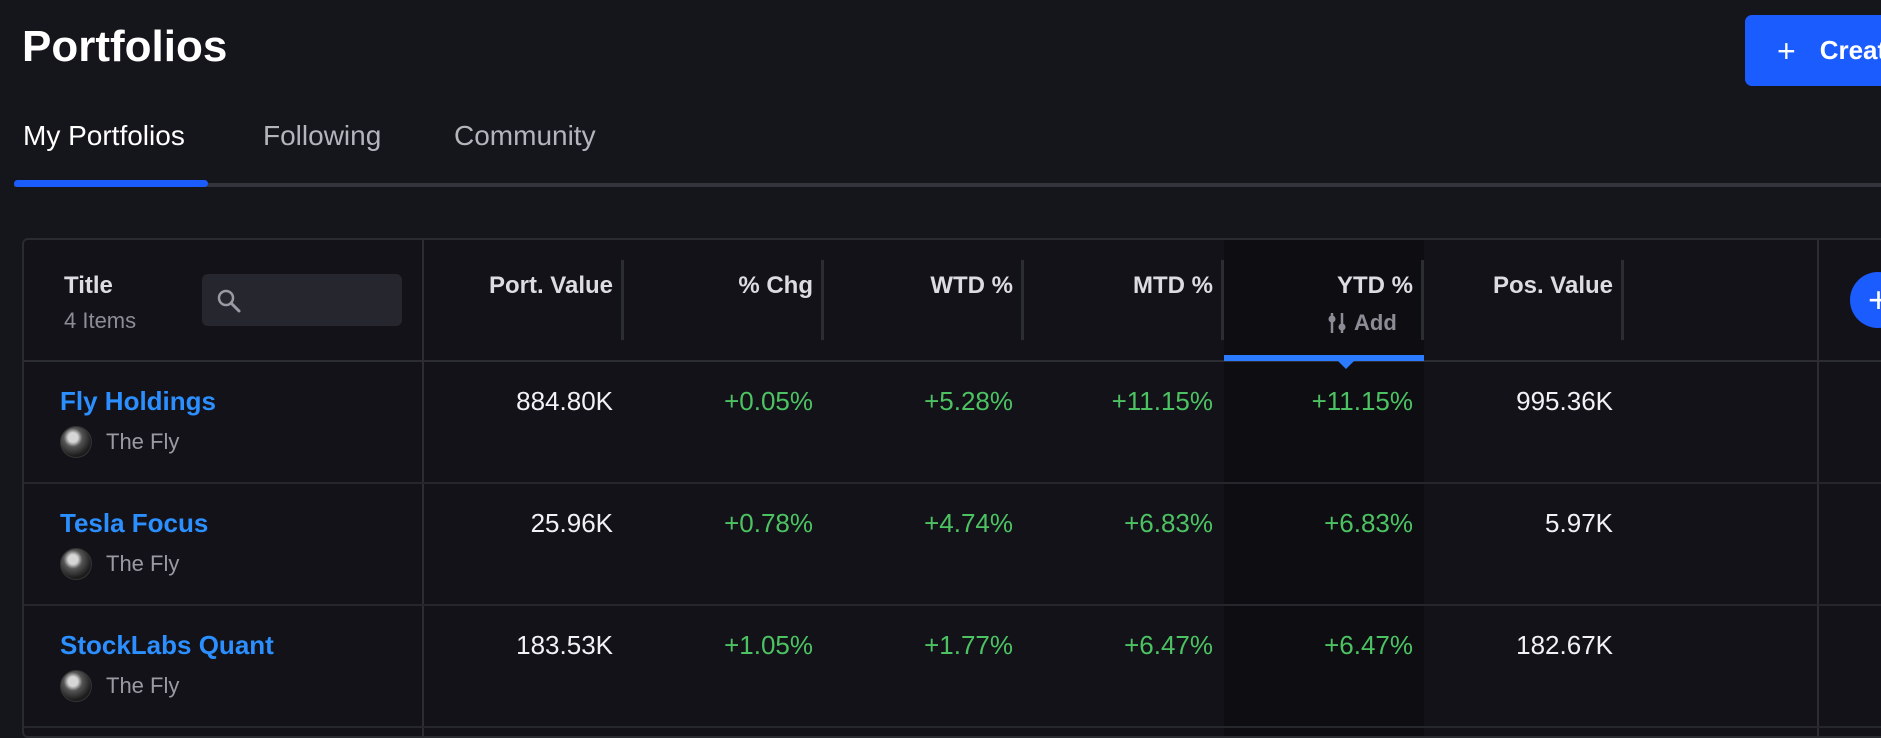  Describe the element at coordinates (322, 135) in the screenshot. I see `tab-following: Following` at that location.